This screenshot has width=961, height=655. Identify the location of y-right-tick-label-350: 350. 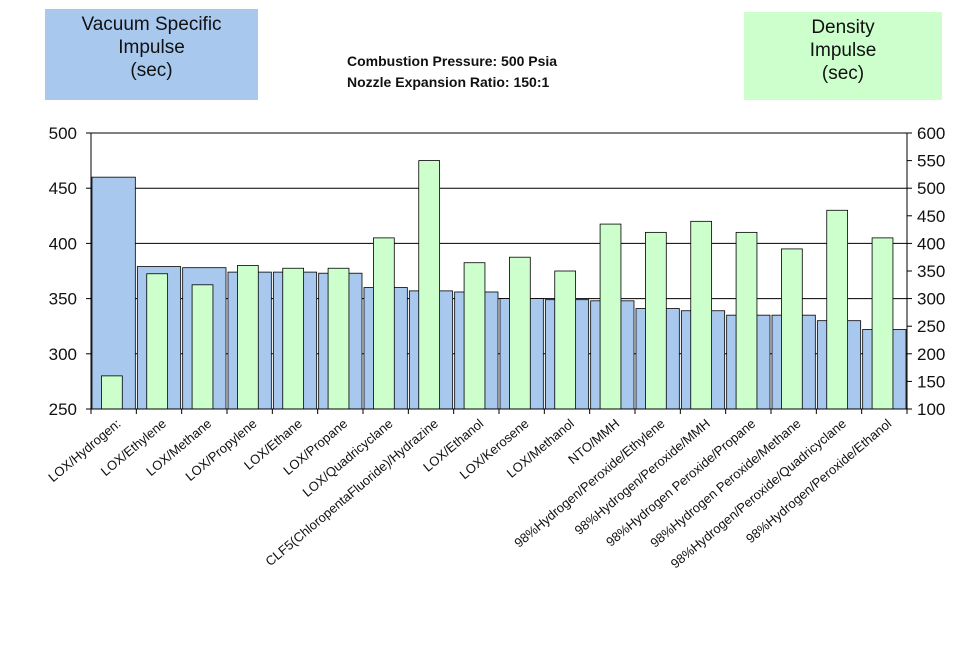
(931, 271).